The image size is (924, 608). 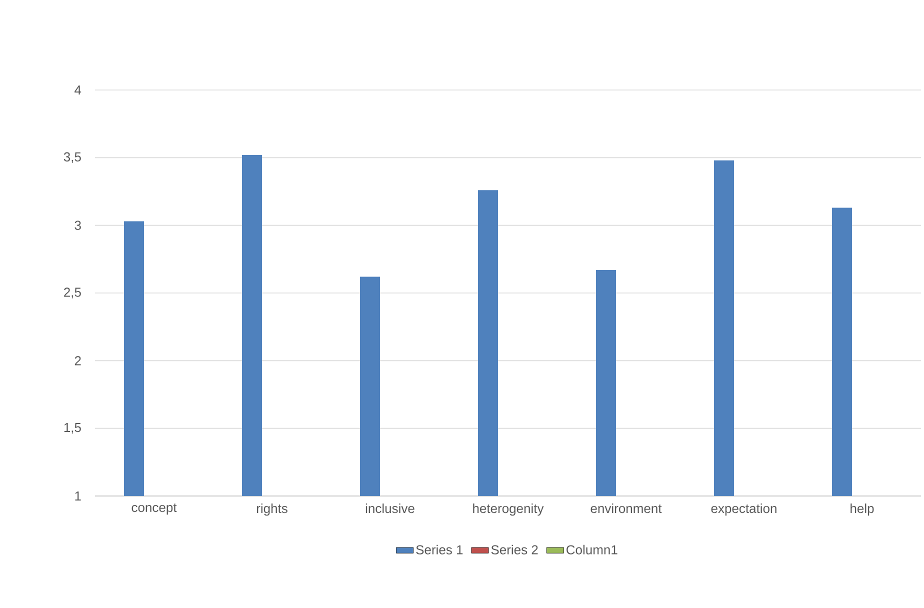 I want to click on y-tick-label: 2,5, so click(x=72, y=293).